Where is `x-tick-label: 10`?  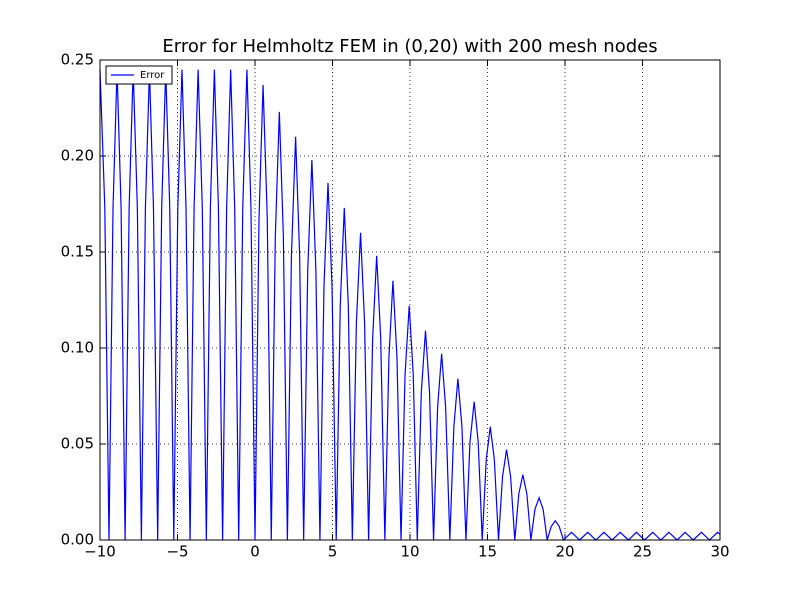
x-tick-label: 10 is located at coordinates (409, 552).